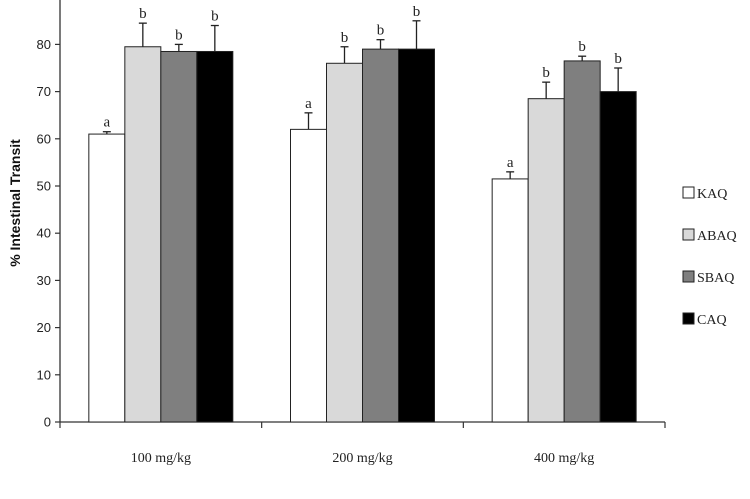 This screenshot has width=750, height=499. What do you see at coordinates (564, 458) in the screenshot?
I see `x-tick-label: 400 mg/kg` at bounding box center [564, 458].